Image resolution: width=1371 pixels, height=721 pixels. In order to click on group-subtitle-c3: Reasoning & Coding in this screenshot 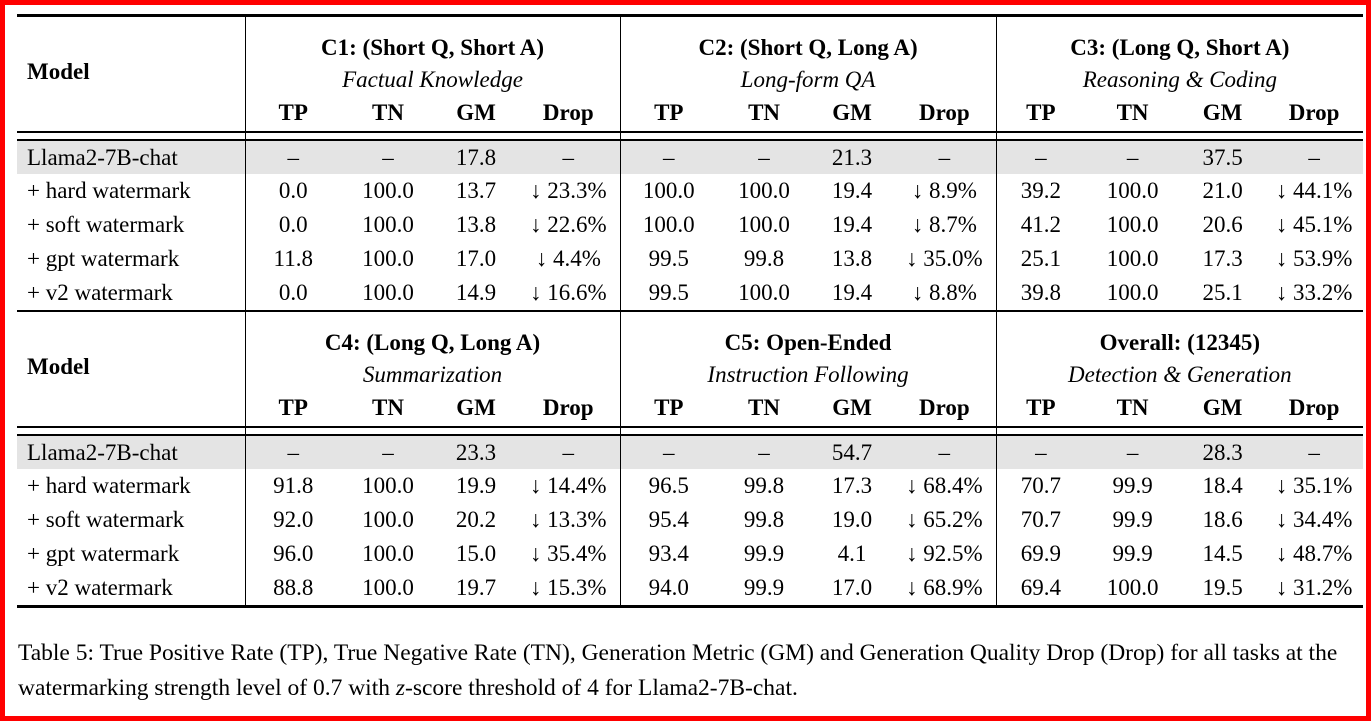, I will do `click(1179, 80)`.